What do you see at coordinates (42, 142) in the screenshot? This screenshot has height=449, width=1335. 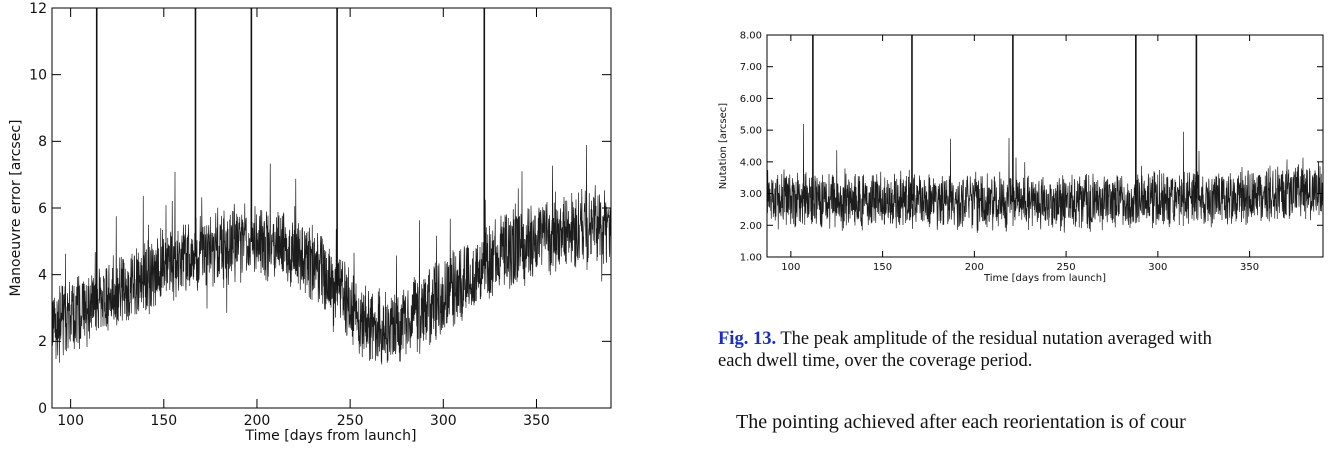 I see `left-ytick-label-4: 8` at bounding box center [42, 142].